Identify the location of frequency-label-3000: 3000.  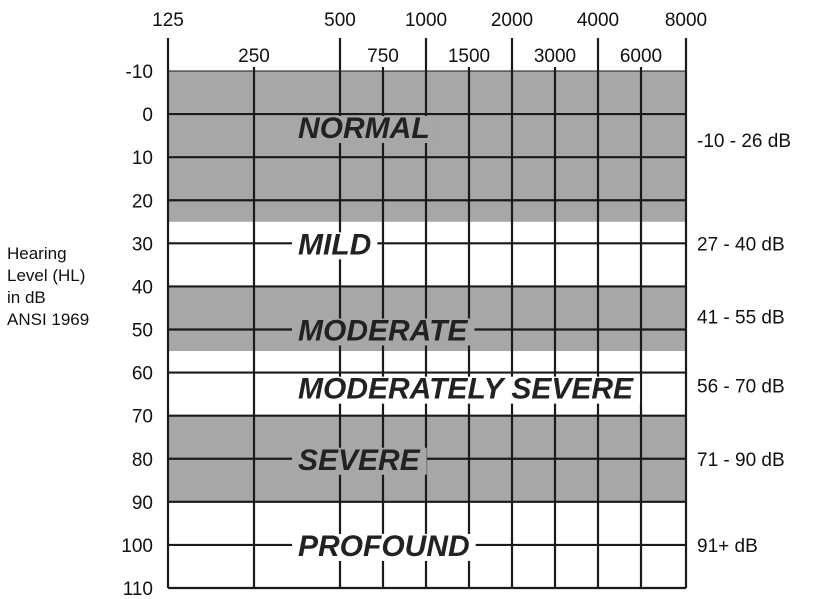
(555, 56).